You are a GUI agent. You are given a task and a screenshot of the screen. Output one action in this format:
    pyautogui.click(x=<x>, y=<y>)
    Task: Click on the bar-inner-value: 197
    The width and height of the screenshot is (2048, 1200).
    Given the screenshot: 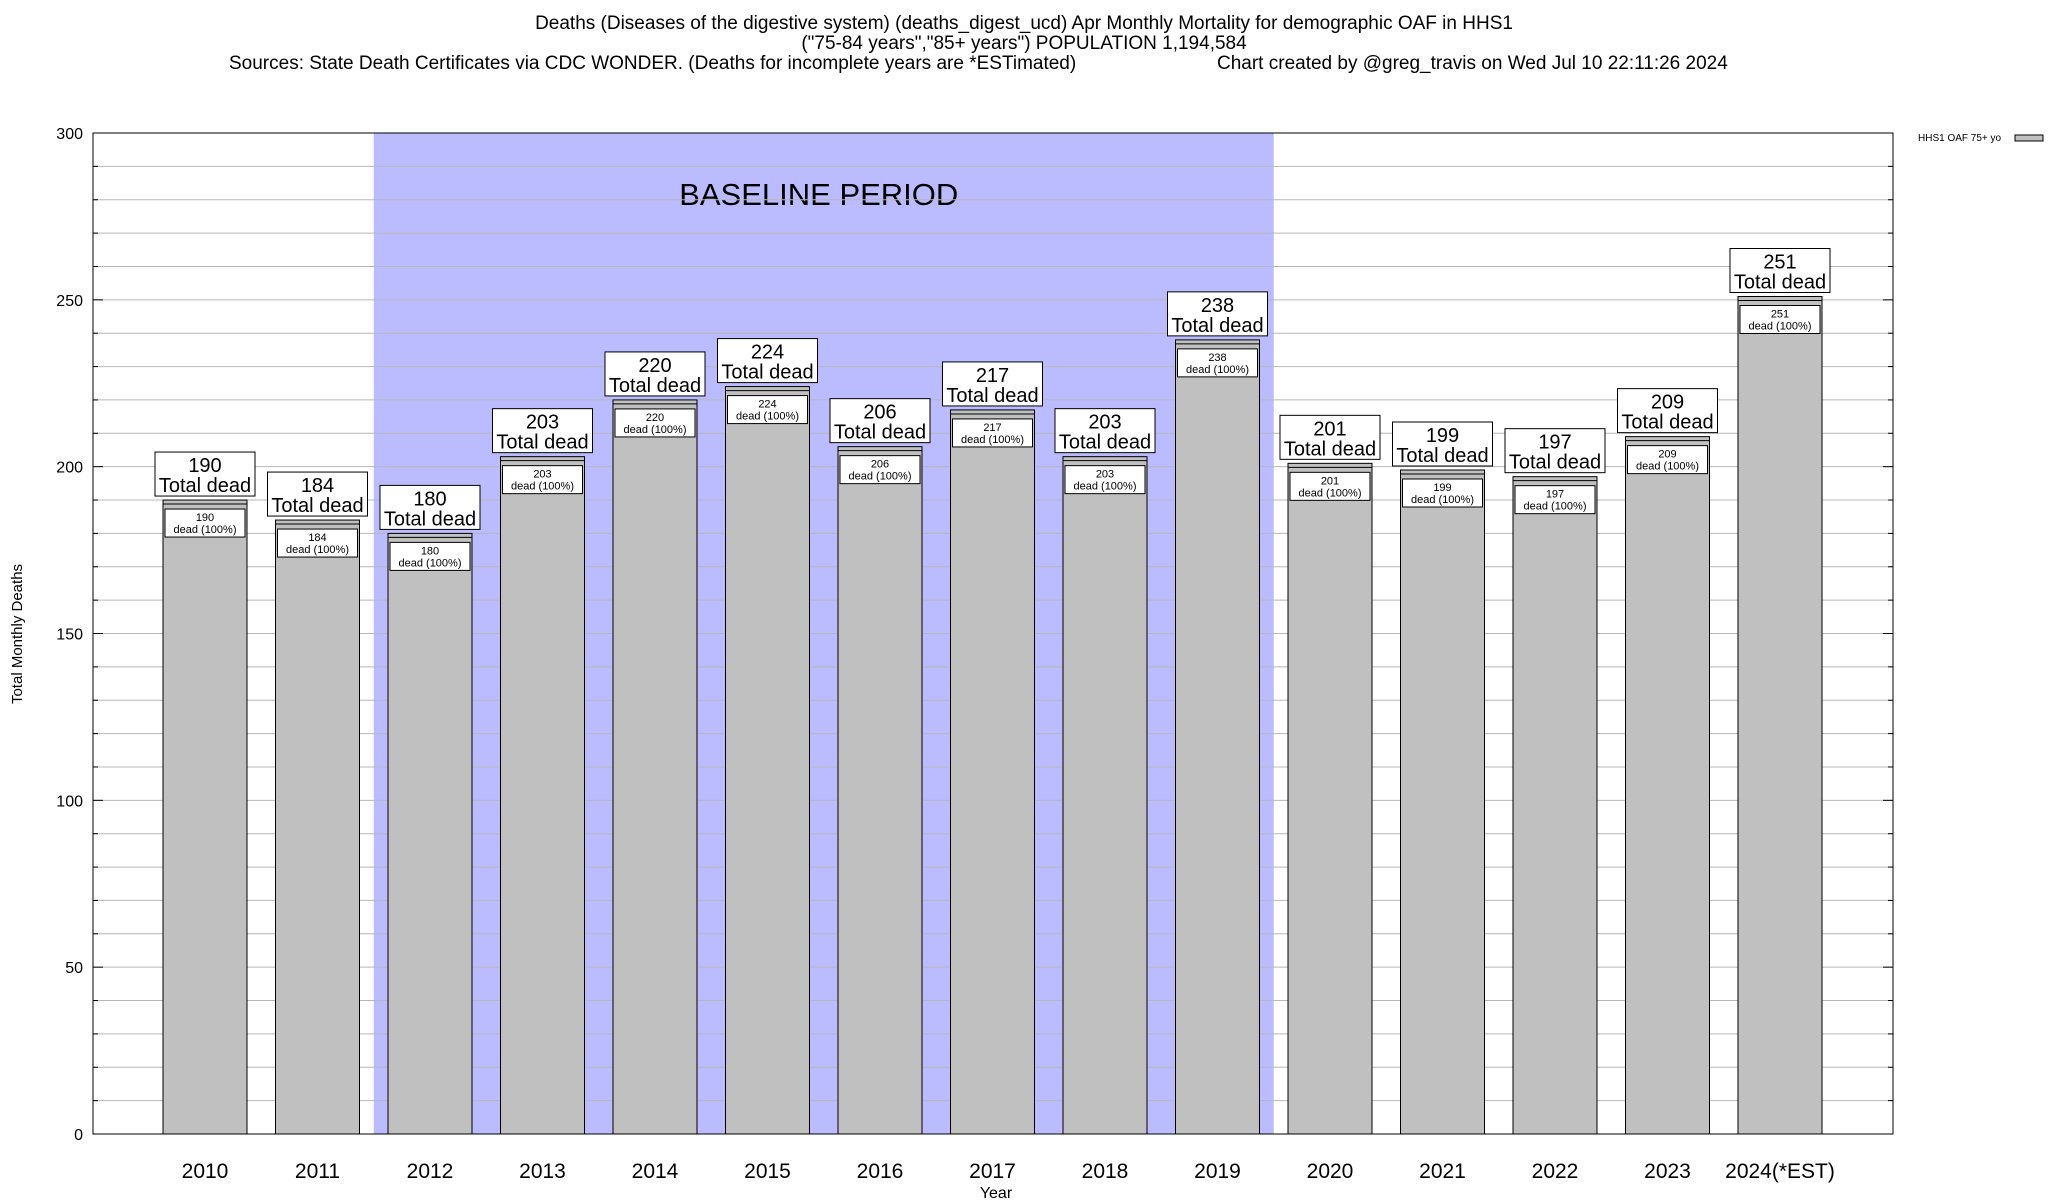 What is the action you would take?
    pyautogui.click(x=1555, y=495)
    